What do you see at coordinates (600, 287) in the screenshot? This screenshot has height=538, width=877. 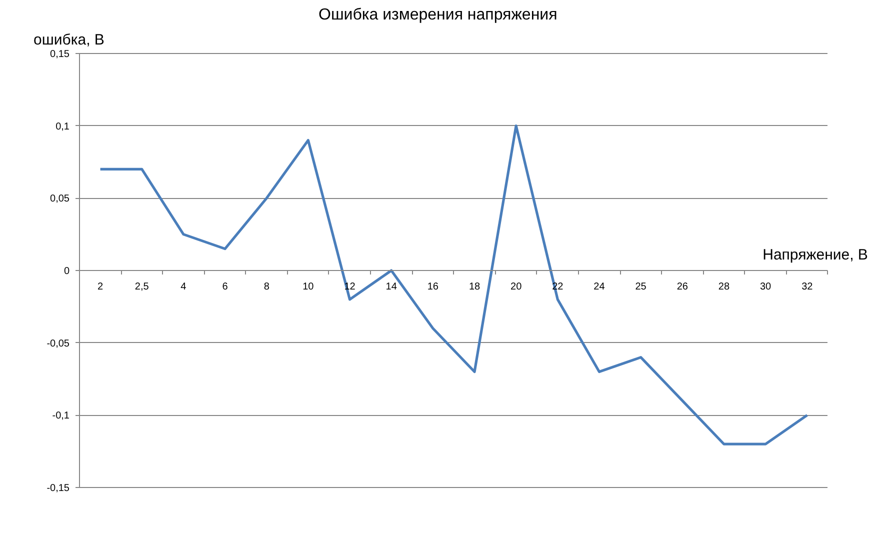 I see `x-tick-label: 24` at bounding box center [600, 287].